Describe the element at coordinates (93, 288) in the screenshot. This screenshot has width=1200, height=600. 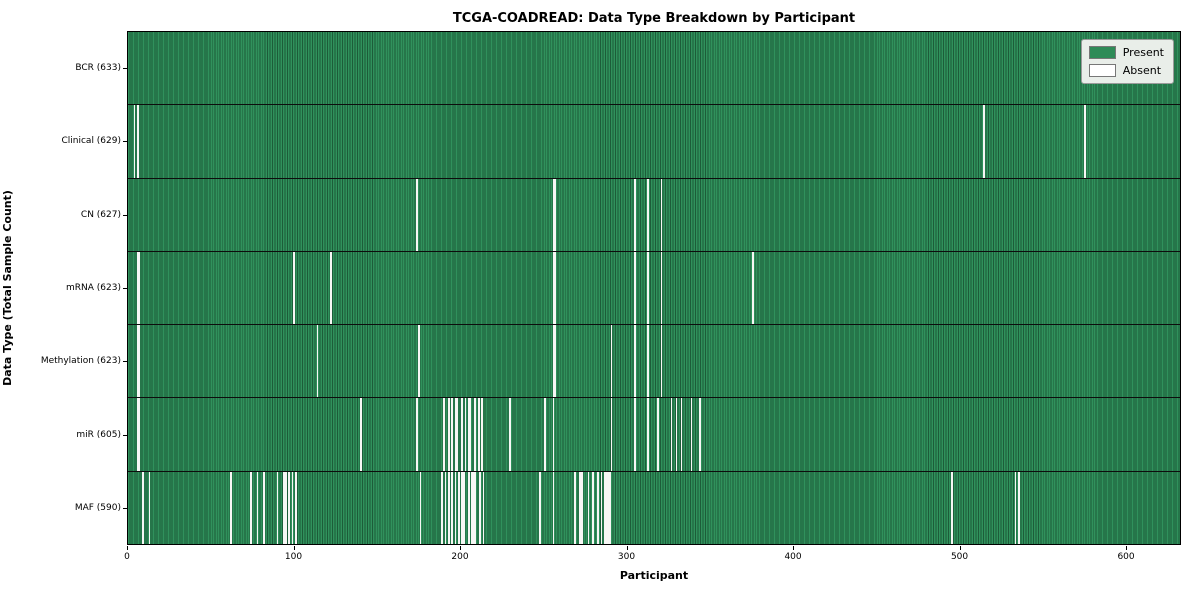
I see `ytick-label-mrna: mRNA (623)` at that location.